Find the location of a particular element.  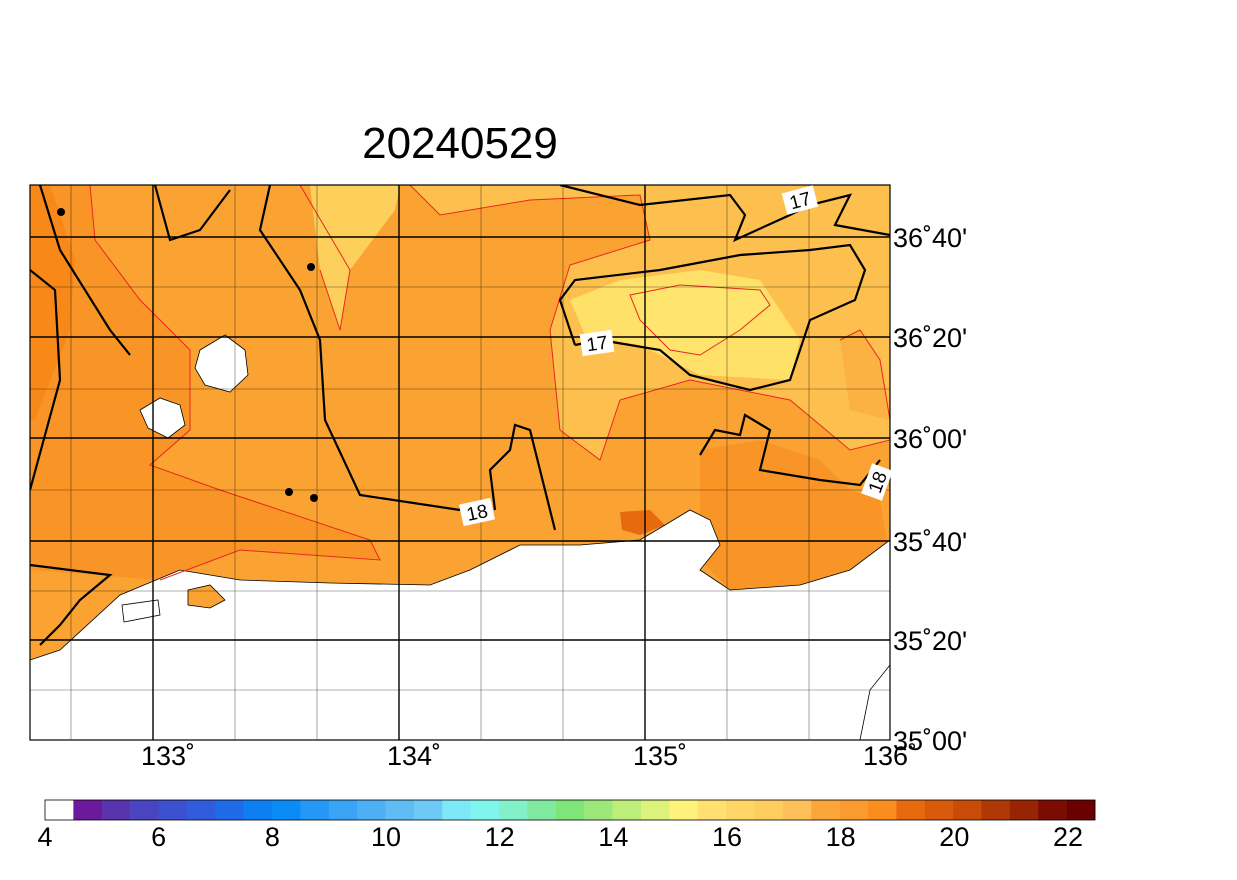

colorbar: 4 6 8 10 12 14 16 18 20 22 is located at coordinates (566, 825).